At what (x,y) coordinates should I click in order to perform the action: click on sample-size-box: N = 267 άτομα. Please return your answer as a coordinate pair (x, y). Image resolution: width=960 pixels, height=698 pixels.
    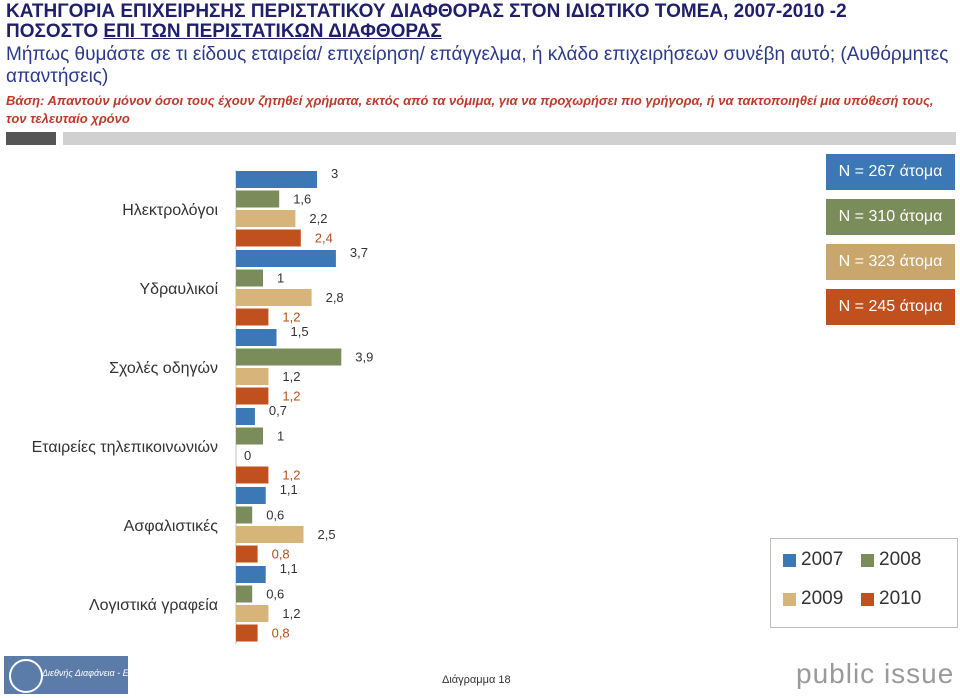
    Looking at the image, I should click on (890, 172).